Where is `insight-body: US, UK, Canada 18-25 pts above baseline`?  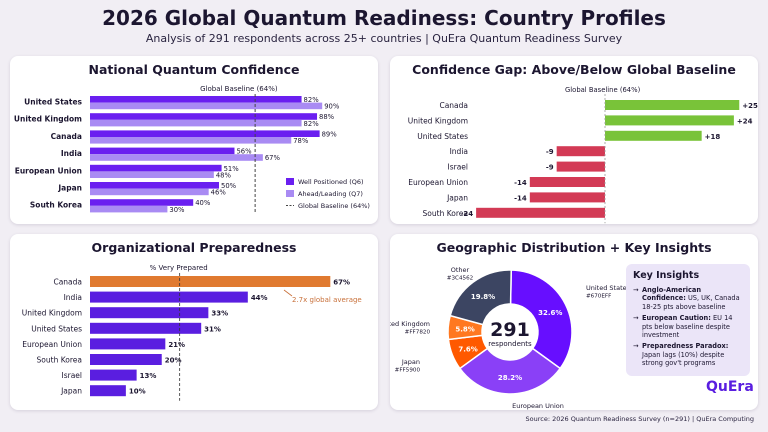 insight-body: US, UK, Canada 18-25 pts above baseline is located at coordinates (691, 302).